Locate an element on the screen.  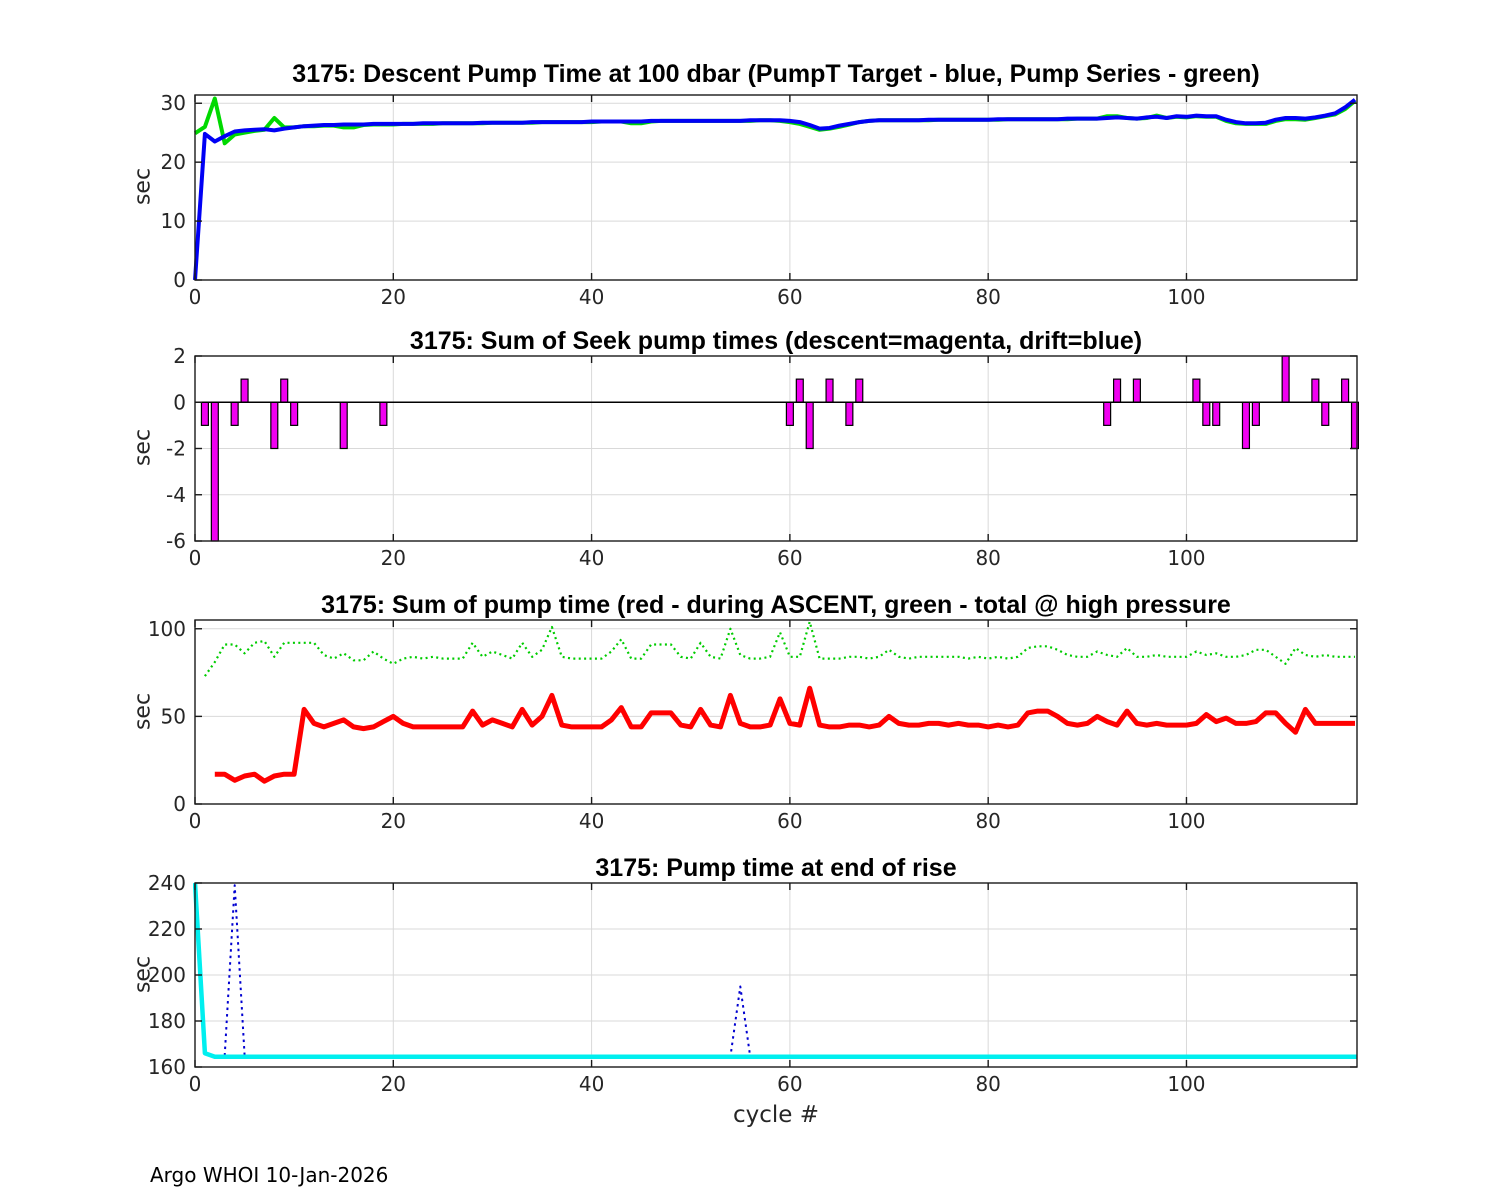
end-of-rise-line is located at coordinates (775, 970).